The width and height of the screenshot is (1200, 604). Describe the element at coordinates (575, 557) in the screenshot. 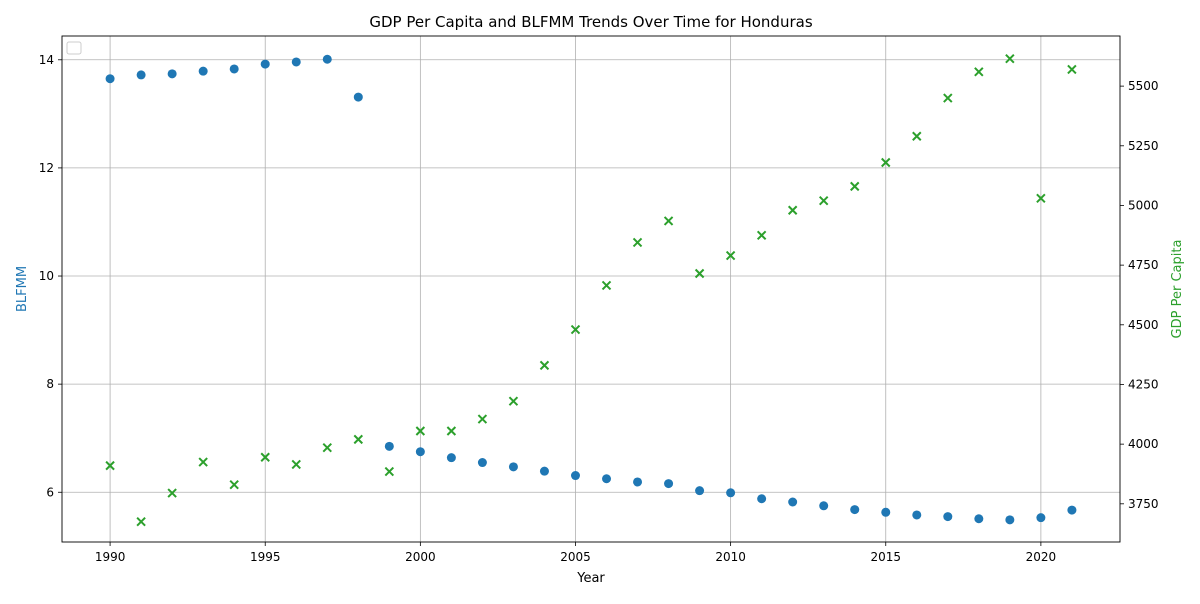

I see `x-tick-label: 2005` at that location.